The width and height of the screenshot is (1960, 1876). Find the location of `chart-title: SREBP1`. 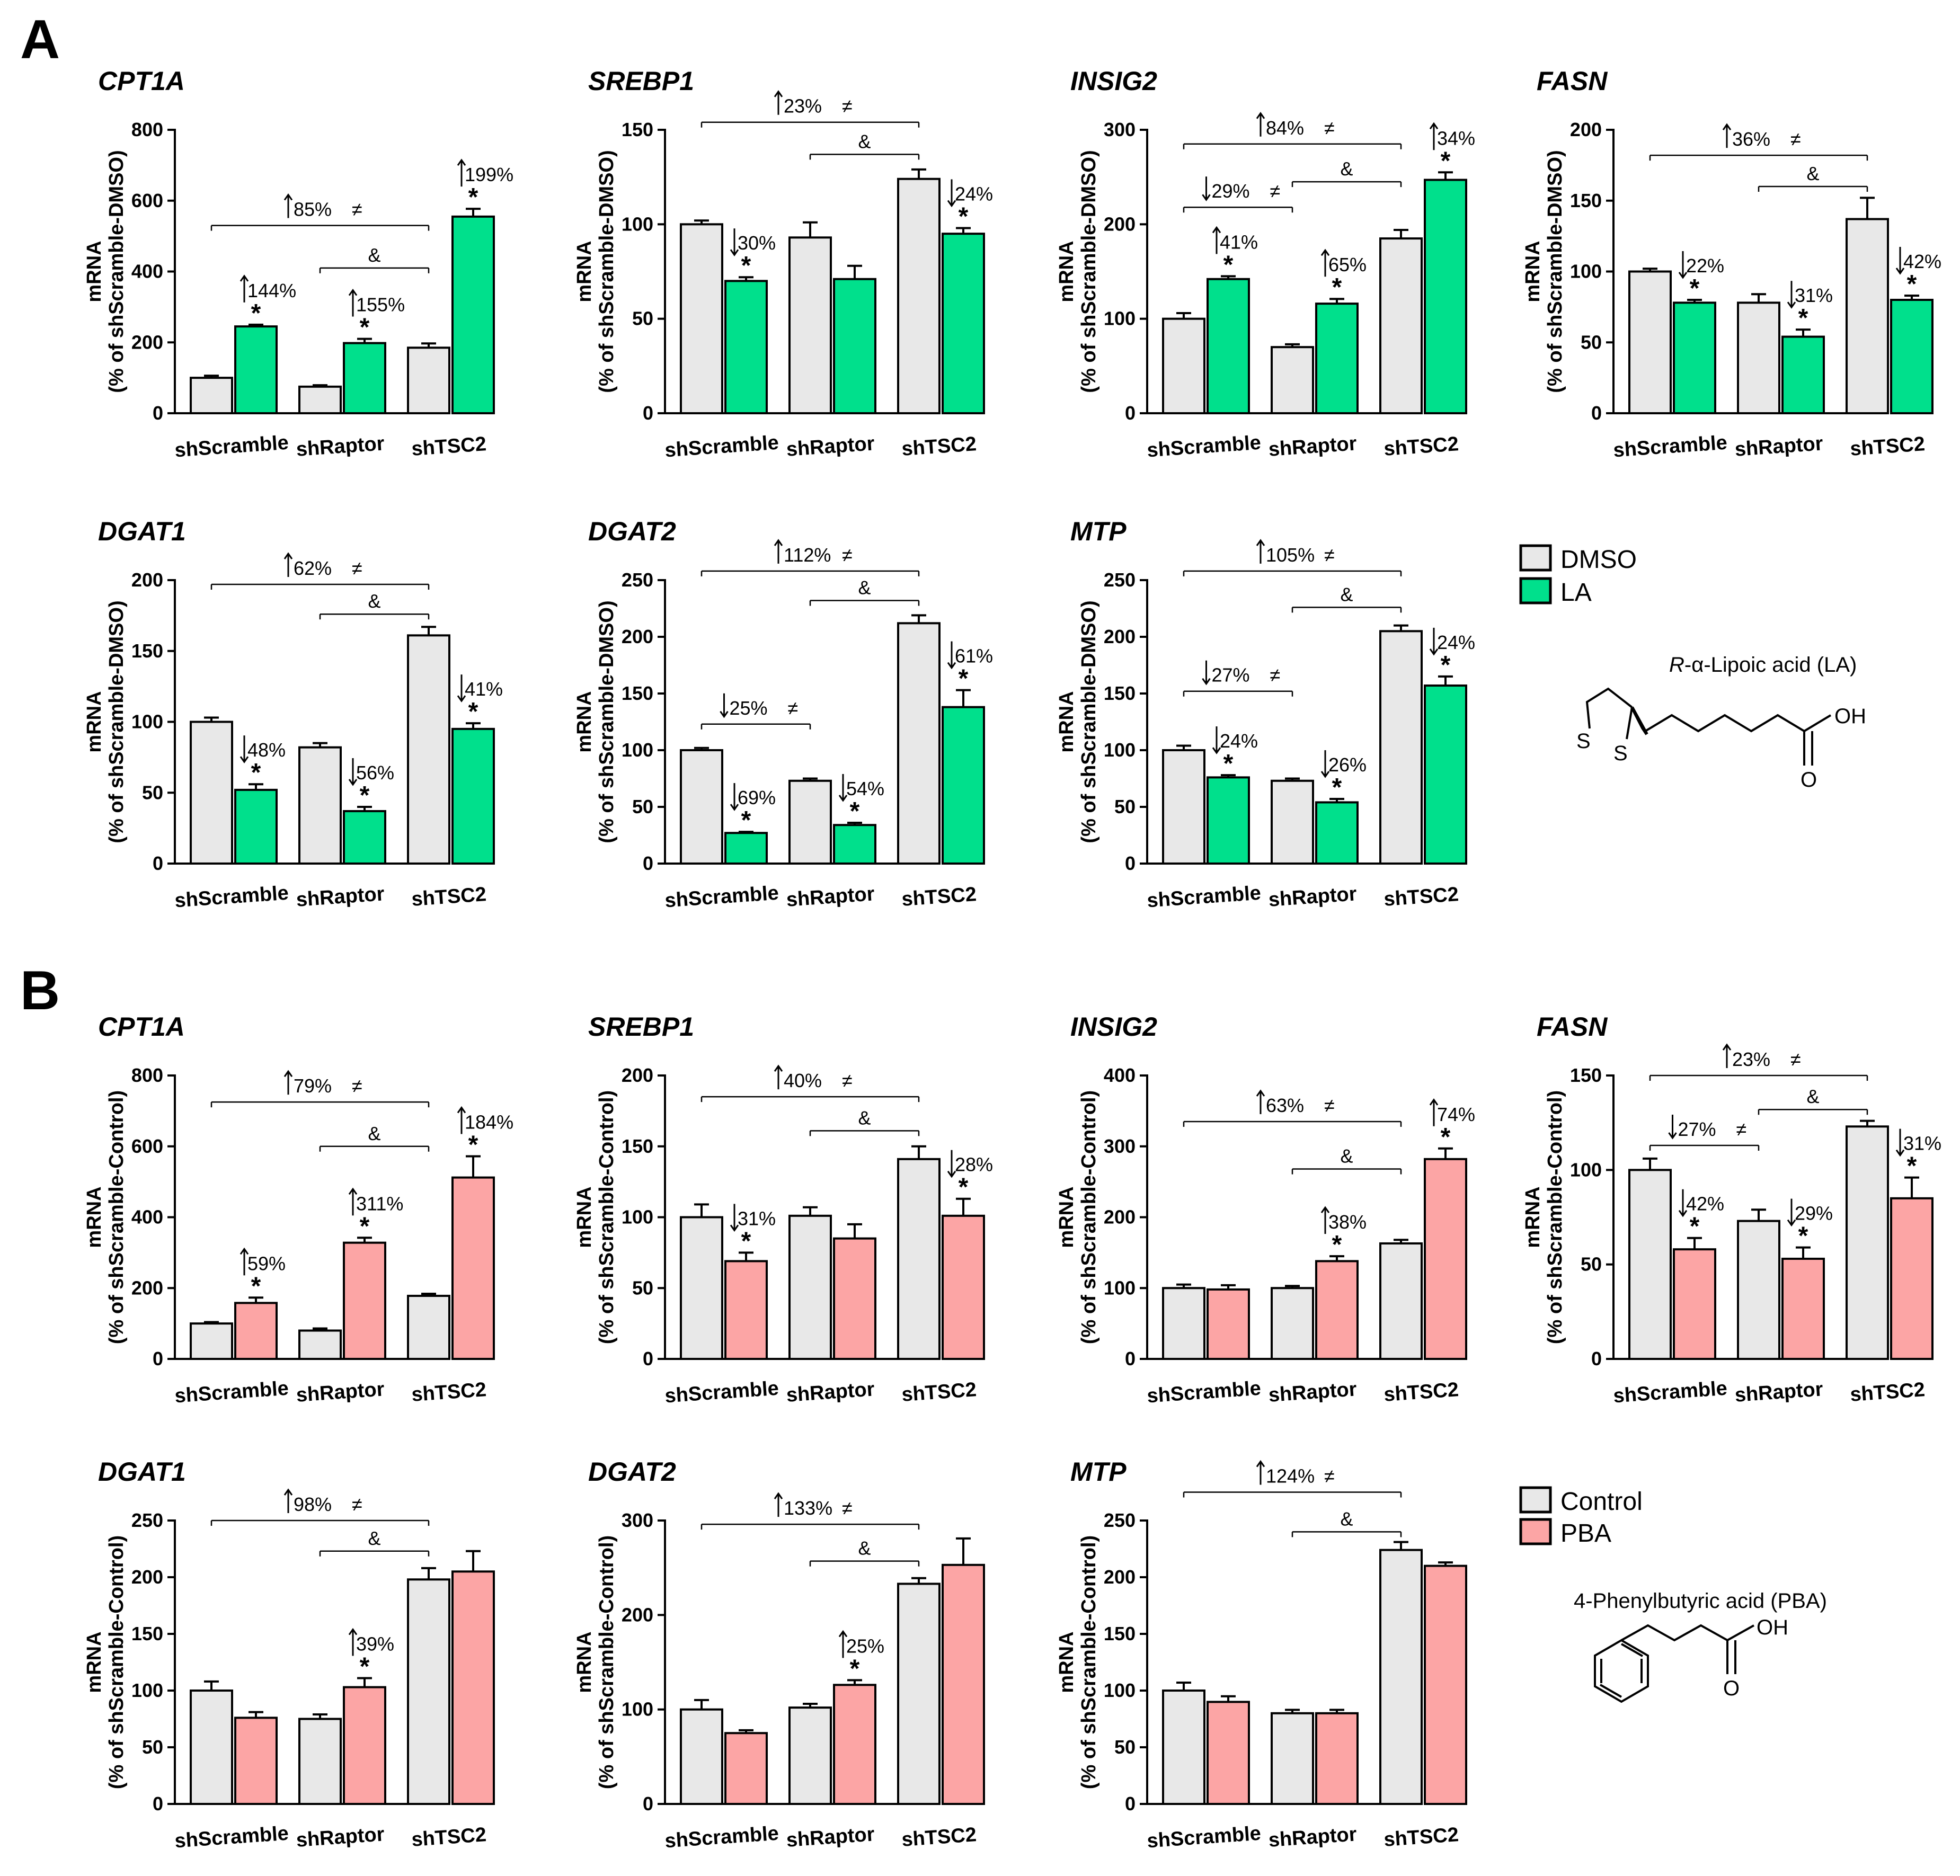

chart-title: SREBP1 is located at coordinates (641, 81).